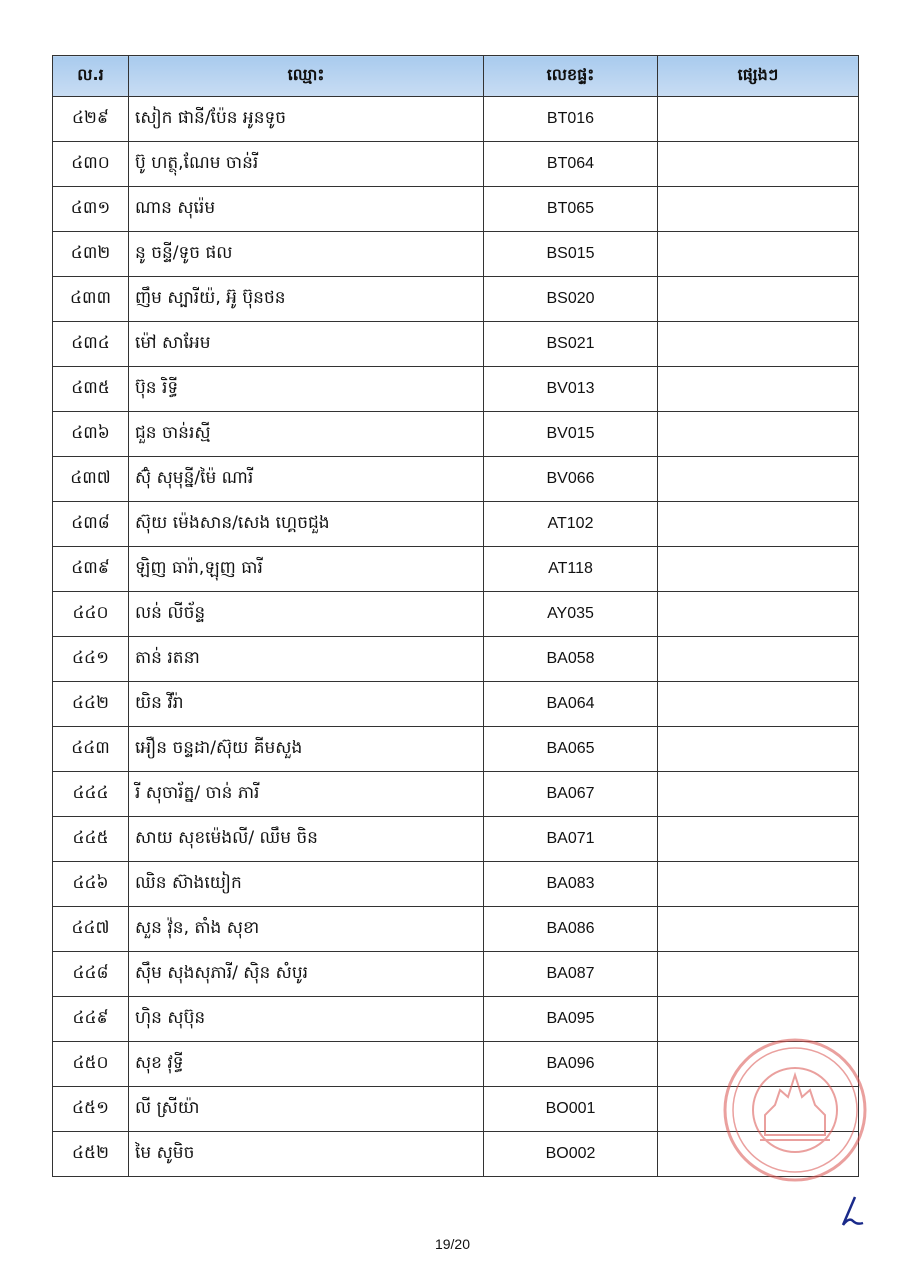 This screenshot has width=905, height=1280. I want to click on resident-name: អឿន ចន្ទដា/ស៊ុយ គីមសួង, so click(306, 749).